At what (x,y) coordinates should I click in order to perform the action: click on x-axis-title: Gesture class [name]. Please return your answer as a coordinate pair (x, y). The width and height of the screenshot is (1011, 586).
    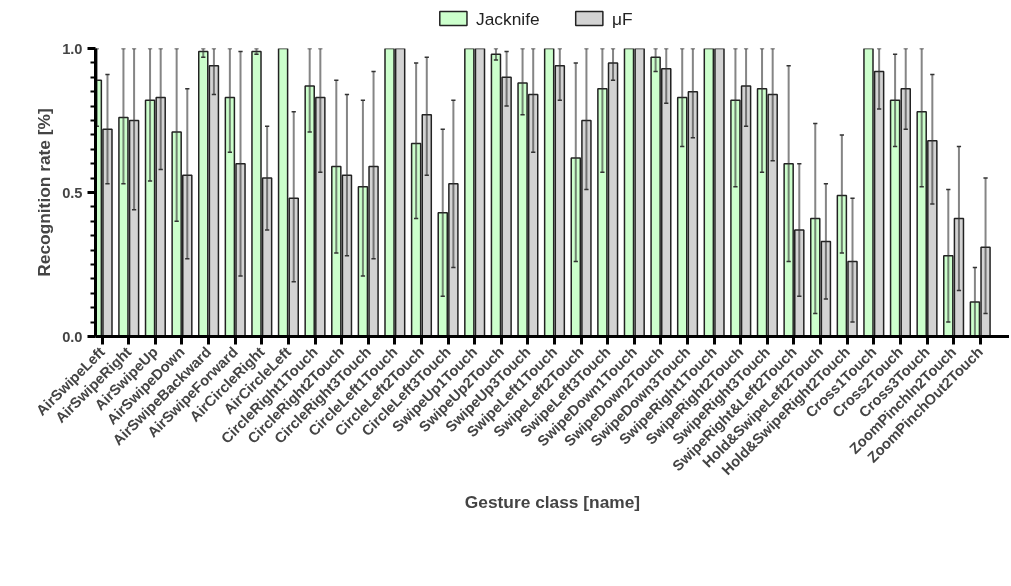
    Looking at the image, I should click on (552, 501).